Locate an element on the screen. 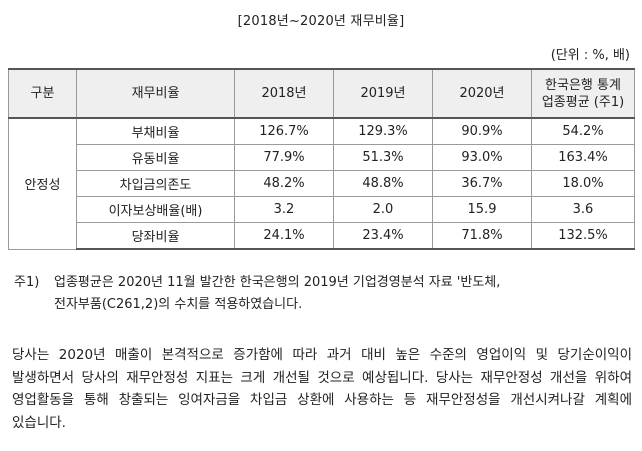 The height and width of the screenshot is (451, 642). value-2020-cell: 71.8% is located at coordinates (482, 236).